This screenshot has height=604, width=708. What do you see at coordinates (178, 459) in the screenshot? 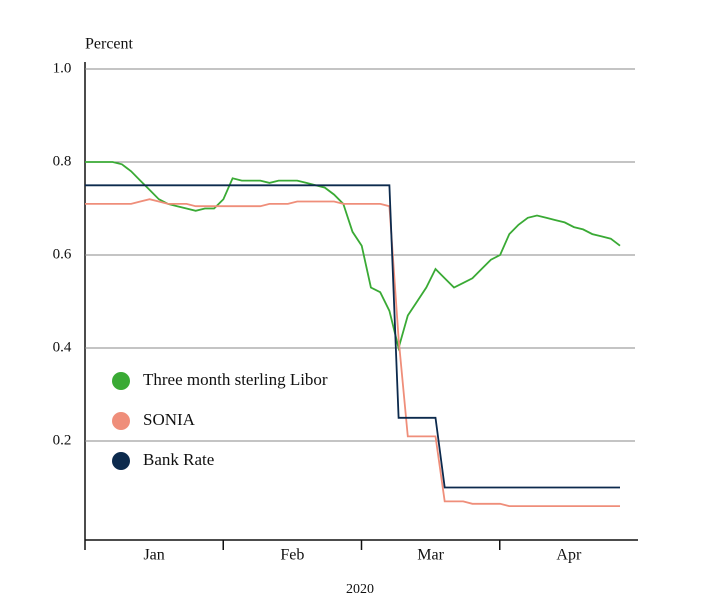
I see `legend-label: Bank Rate` at bounding box center [178, 459].